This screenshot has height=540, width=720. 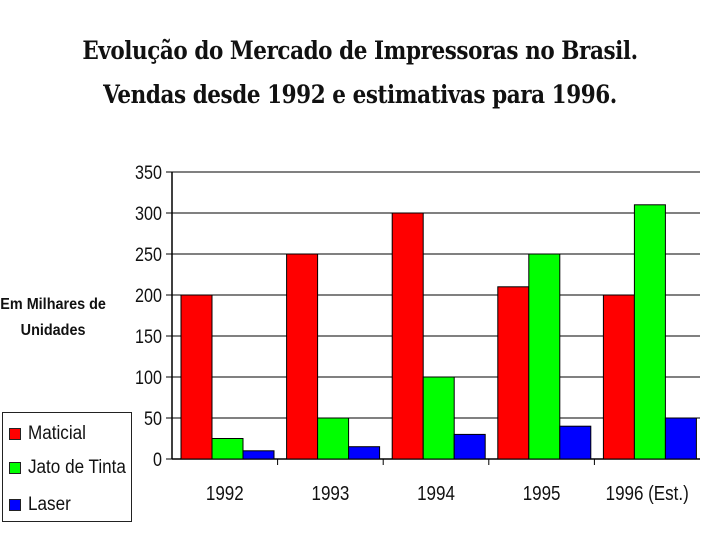 What do you see at coordinates (148, 255) in the screenshot?
I see `y-tick-label-250: 250` at bounding box center [148, 255].